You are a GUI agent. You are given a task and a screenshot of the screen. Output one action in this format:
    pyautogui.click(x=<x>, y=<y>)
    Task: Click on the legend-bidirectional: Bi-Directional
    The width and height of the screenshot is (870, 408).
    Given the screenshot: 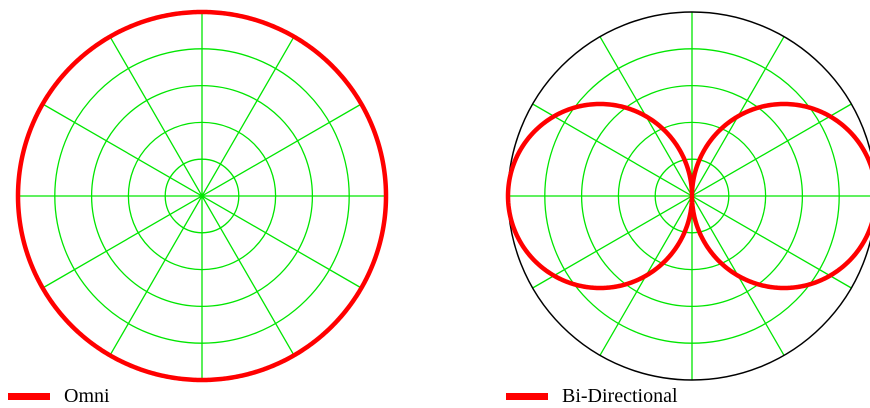 What is the action you would take?
    pyautogui.click(x=592, y=396)
    